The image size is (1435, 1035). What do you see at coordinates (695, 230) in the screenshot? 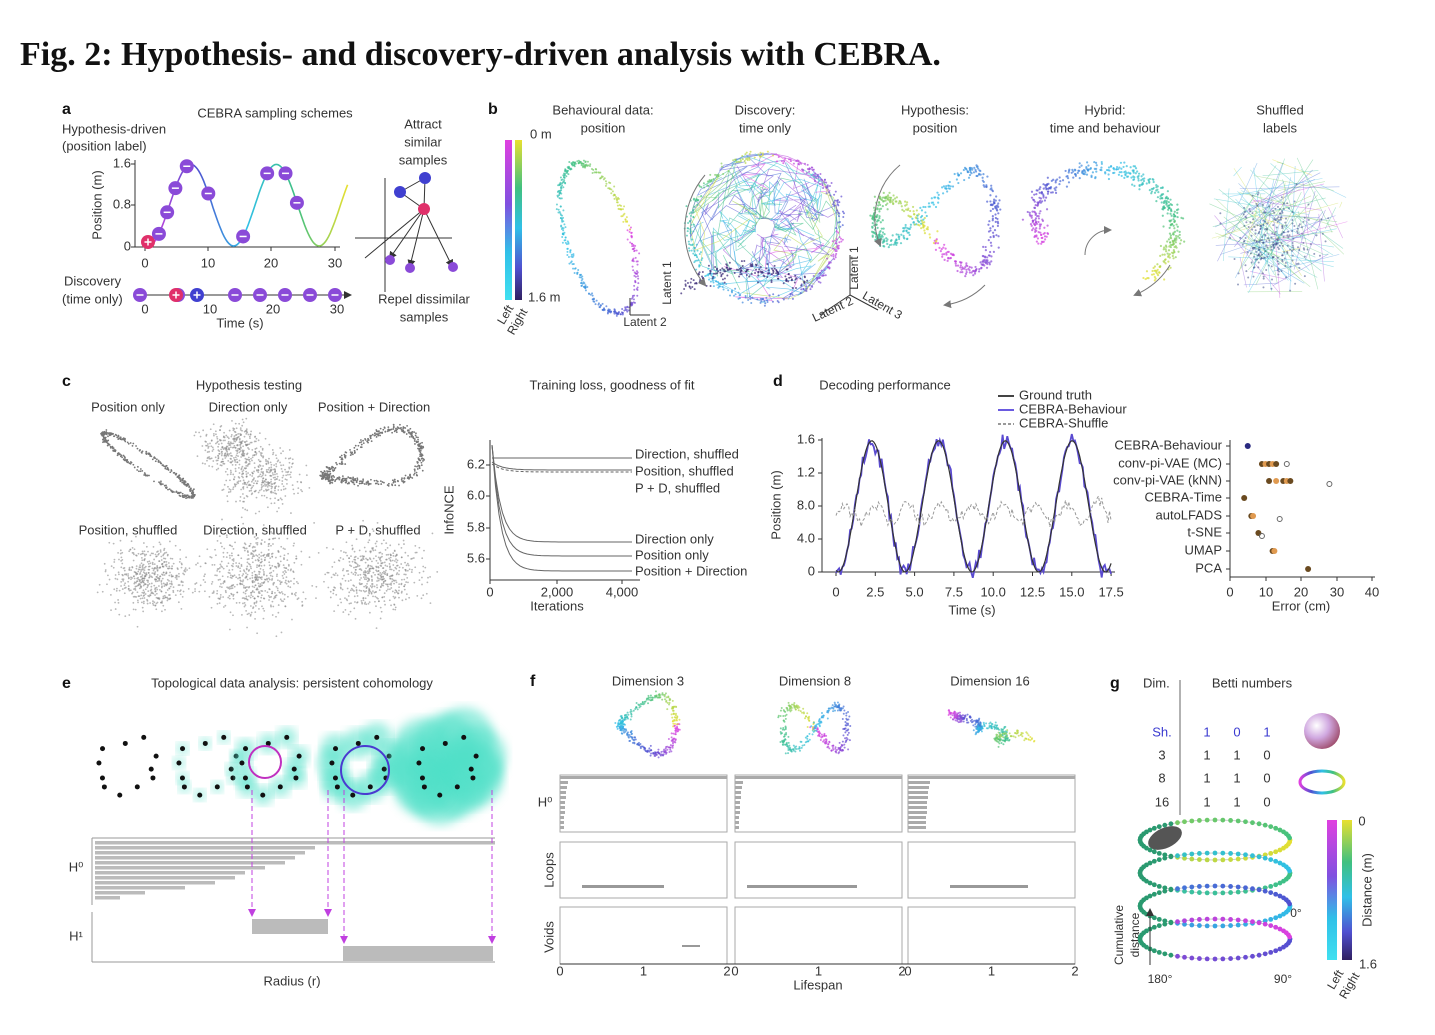
I see `flow-arrow` at bounding box center [695, 230].